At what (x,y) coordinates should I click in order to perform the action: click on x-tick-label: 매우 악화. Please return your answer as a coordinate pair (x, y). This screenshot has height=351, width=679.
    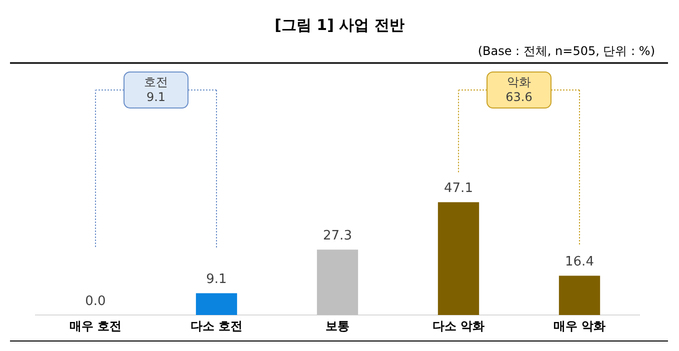
    Looking at the image, I should click on (579, 326).